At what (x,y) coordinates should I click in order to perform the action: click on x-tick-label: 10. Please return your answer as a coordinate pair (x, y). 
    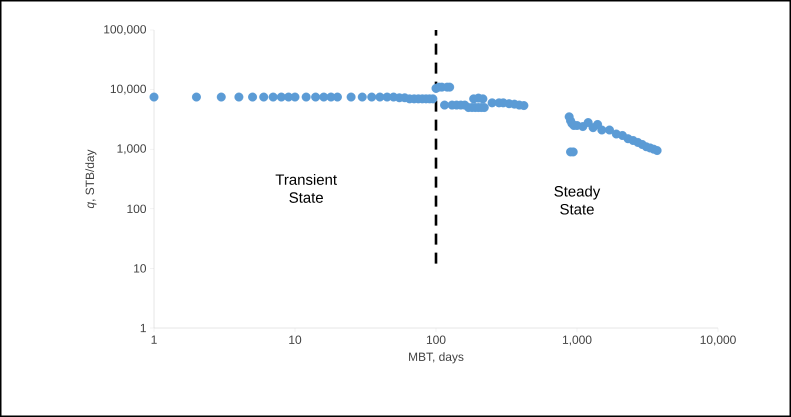
    Looking at the image, I should click on (295, 340).